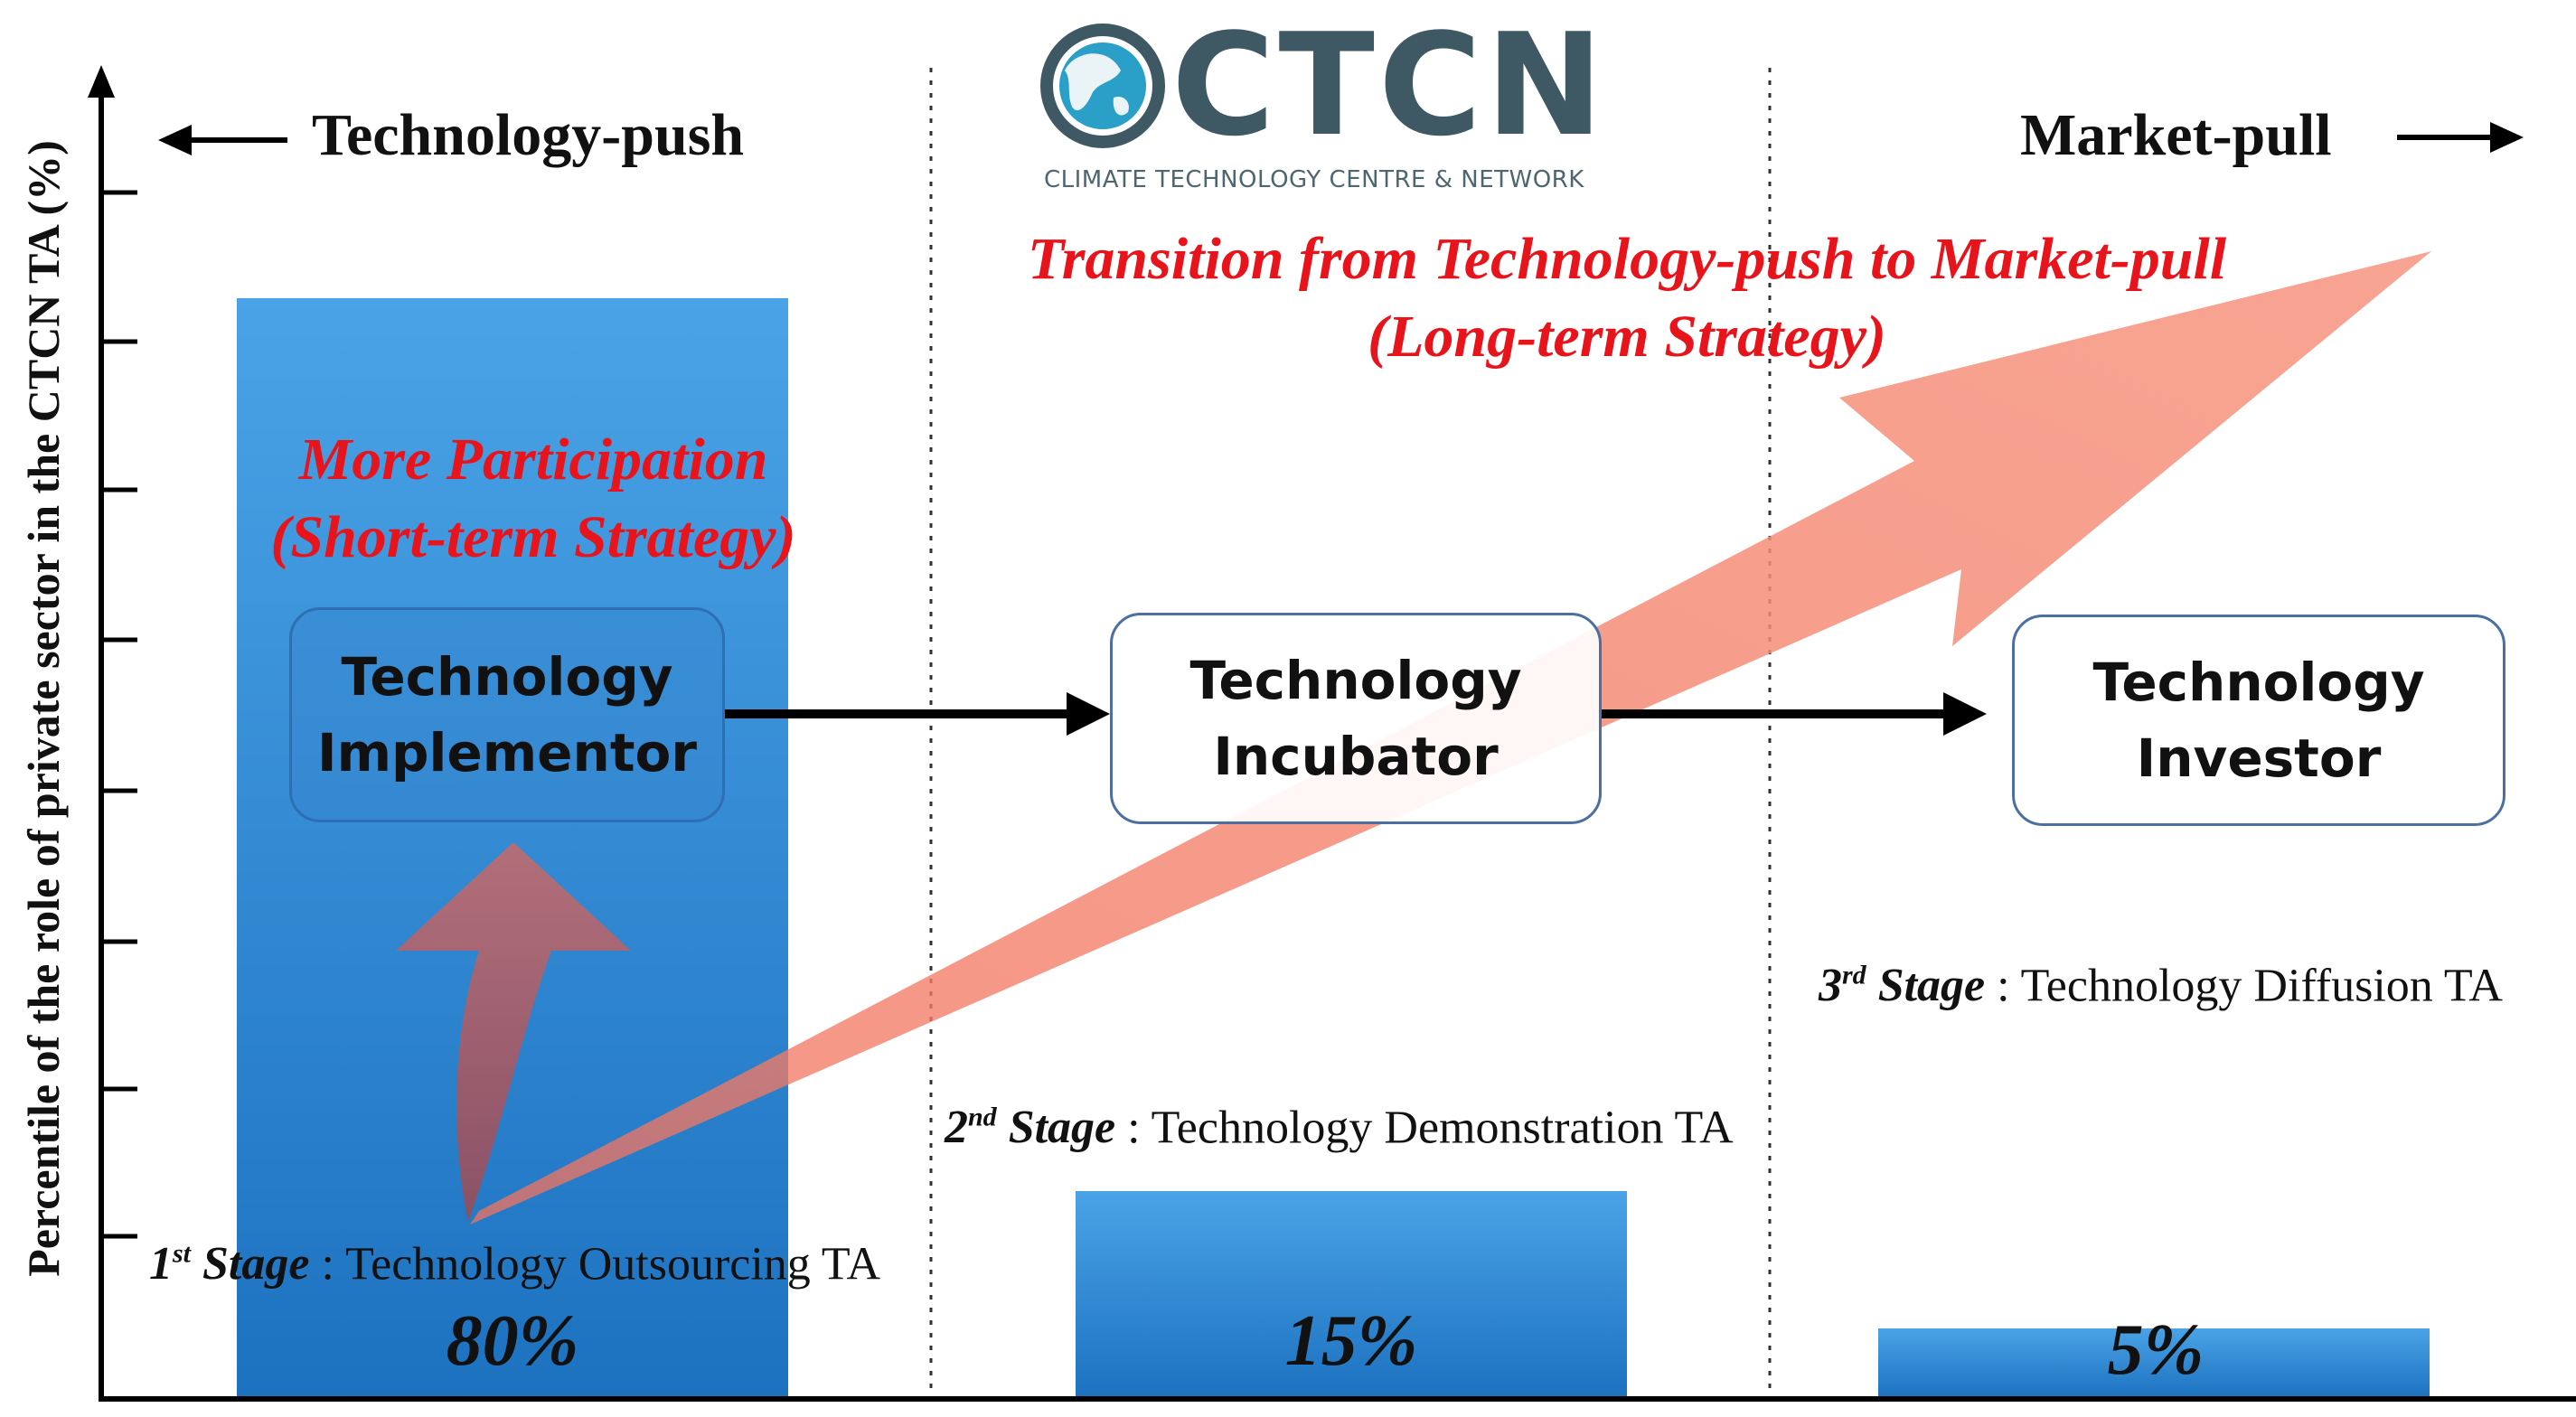  What do you see at coordinates (983, 1118) in the screenshot?
I see `stage-2-suffix: nd` at bounding box center [983, 1118].